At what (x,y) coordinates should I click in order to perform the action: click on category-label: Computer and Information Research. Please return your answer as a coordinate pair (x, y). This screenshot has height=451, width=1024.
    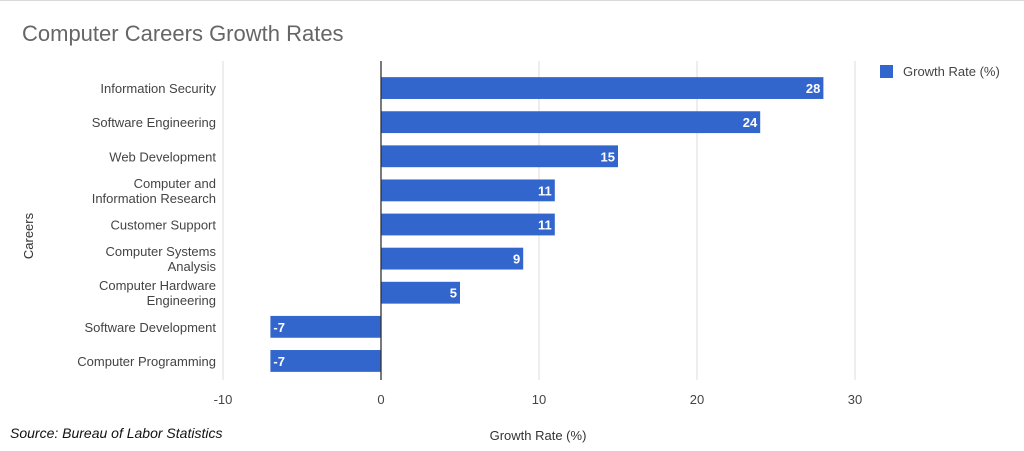
    Looking at the image, I should click on (154, 191).